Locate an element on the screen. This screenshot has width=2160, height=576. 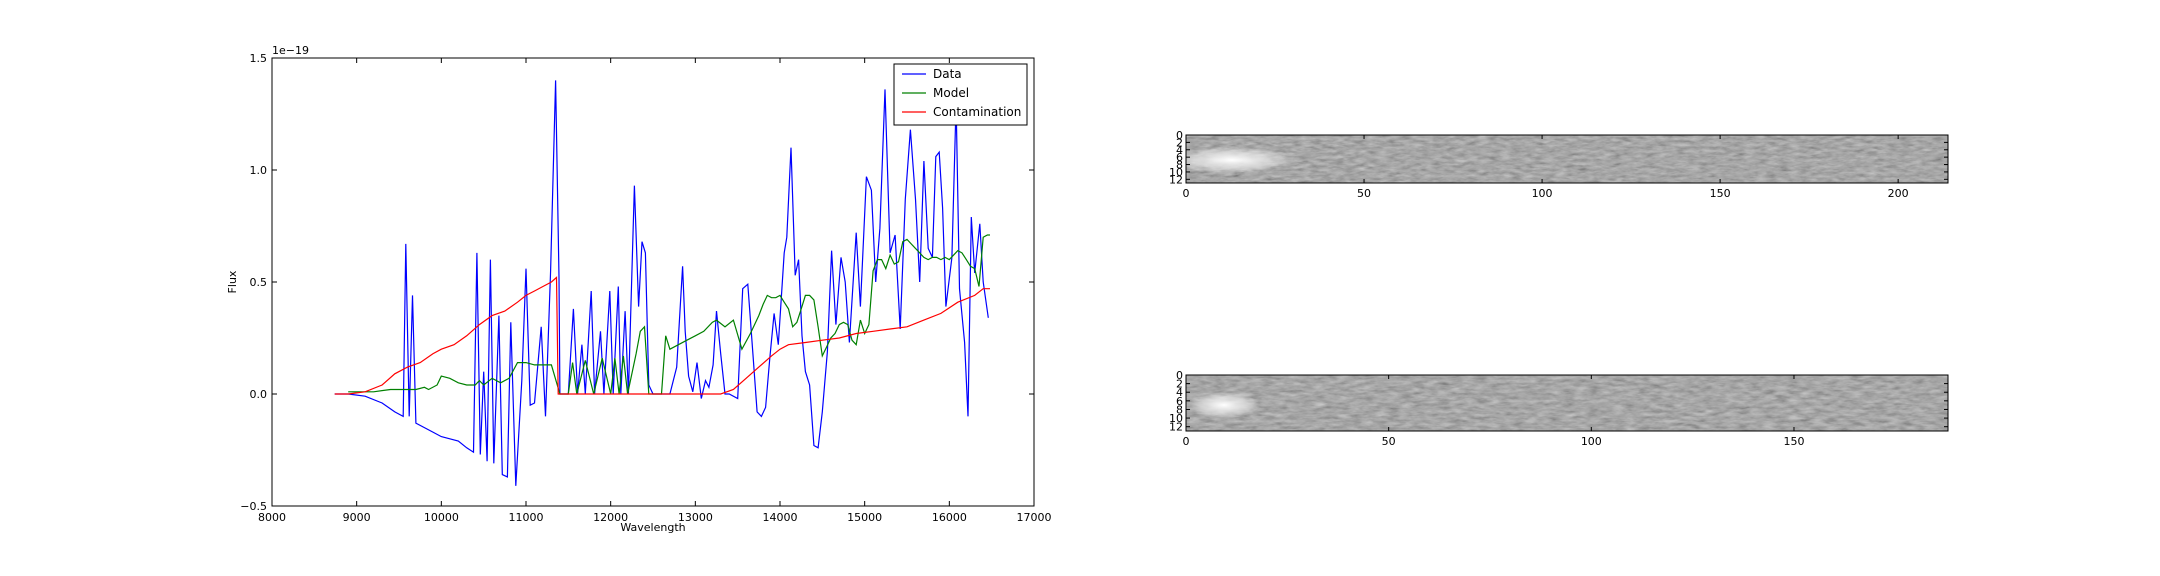
series-line-model is located at coordinates (669, 314).